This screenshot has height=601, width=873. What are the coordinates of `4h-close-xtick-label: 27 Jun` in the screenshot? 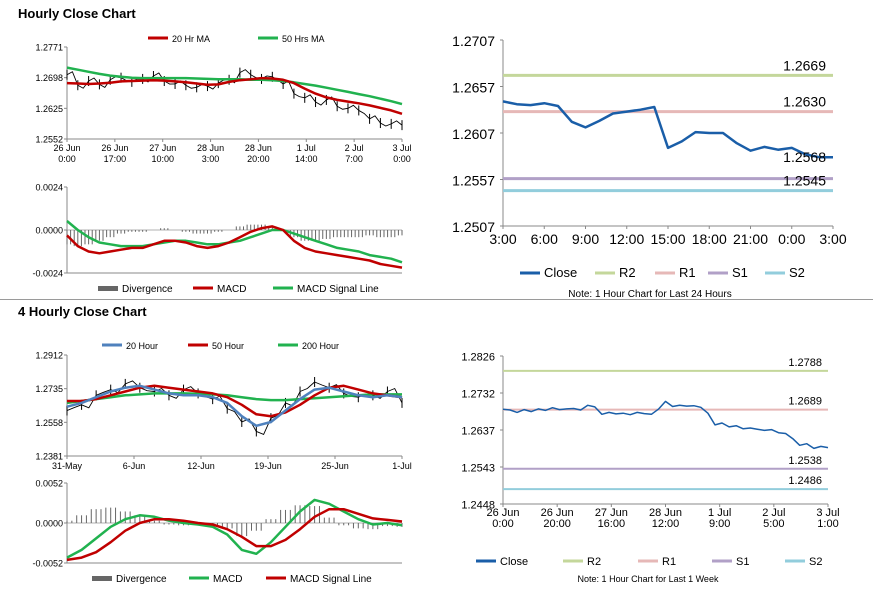 It's located at (611, 513).